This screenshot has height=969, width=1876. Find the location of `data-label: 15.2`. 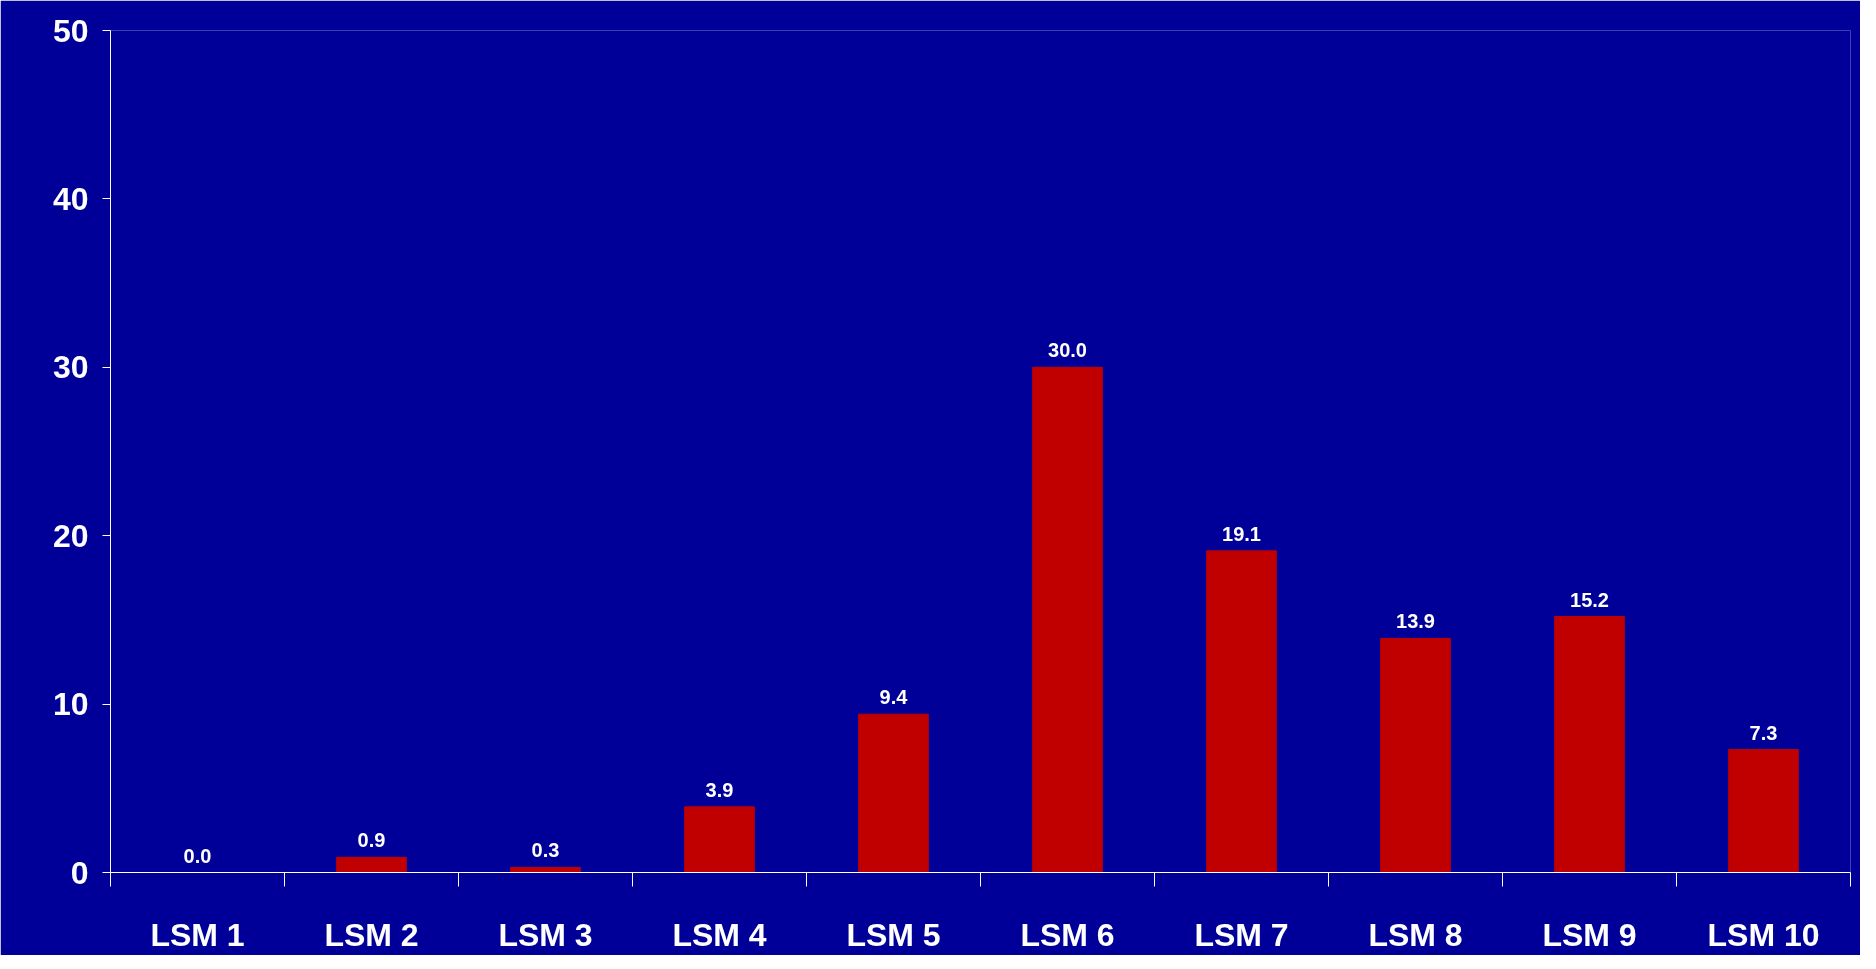

data-label: 15.2 is located at coordinates (1589, 599).